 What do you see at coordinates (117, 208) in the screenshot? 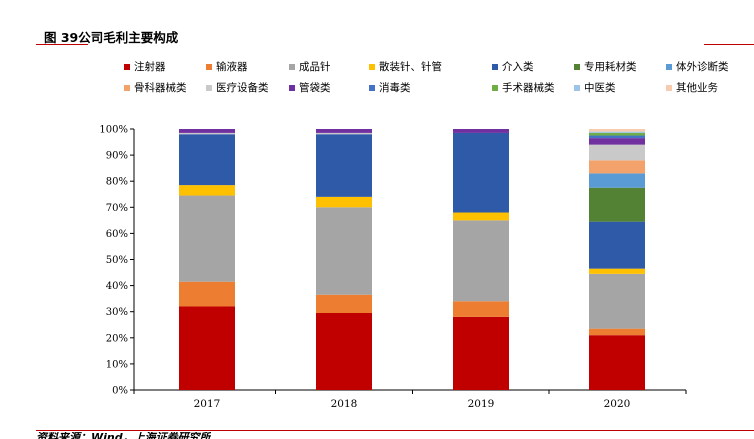
I see `y-tick-label: 70%` at bounding box center [117, 208].